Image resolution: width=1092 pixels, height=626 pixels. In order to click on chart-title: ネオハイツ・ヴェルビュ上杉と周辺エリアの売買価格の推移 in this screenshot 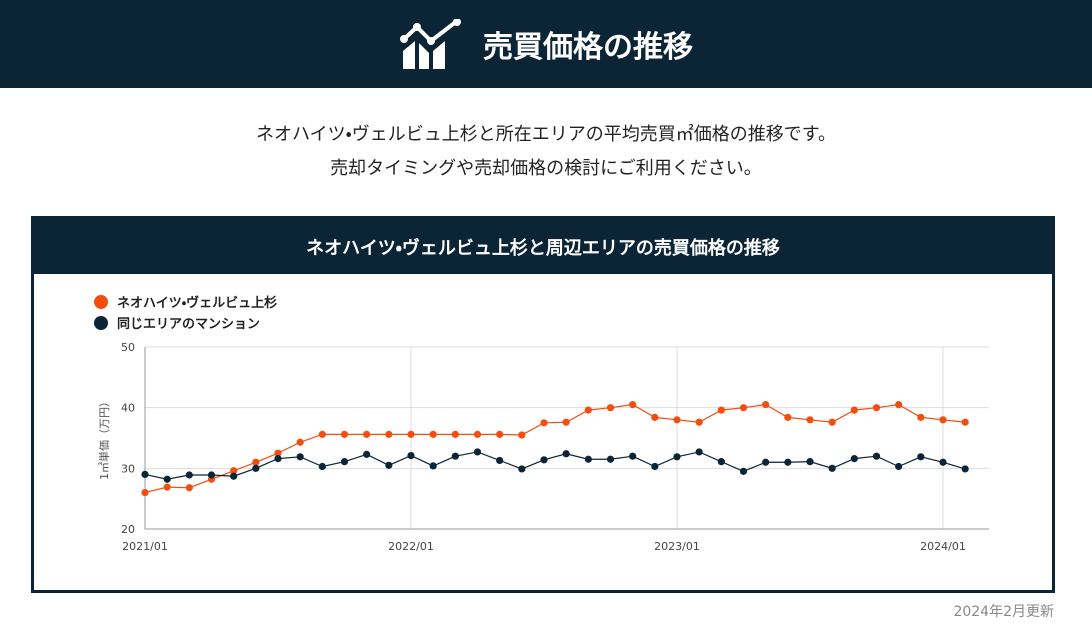, I will do `click(543, 246)`.